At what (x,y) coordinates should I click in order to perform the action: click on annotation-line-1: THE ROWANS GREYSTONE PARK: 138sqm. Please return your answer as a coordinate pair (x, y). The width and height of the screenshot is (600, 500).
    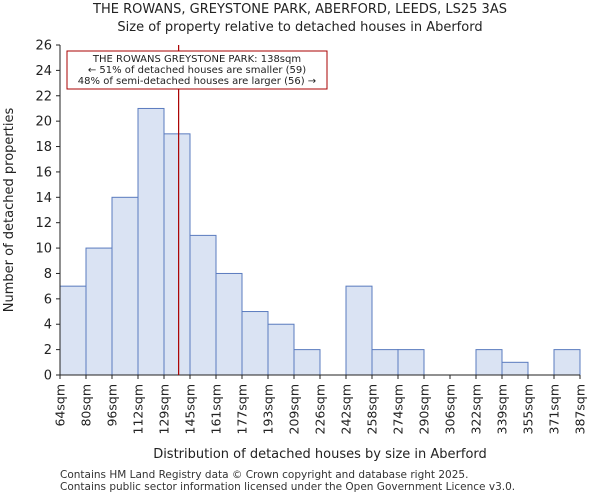
    Looking at the image, I should click on (196, 59).